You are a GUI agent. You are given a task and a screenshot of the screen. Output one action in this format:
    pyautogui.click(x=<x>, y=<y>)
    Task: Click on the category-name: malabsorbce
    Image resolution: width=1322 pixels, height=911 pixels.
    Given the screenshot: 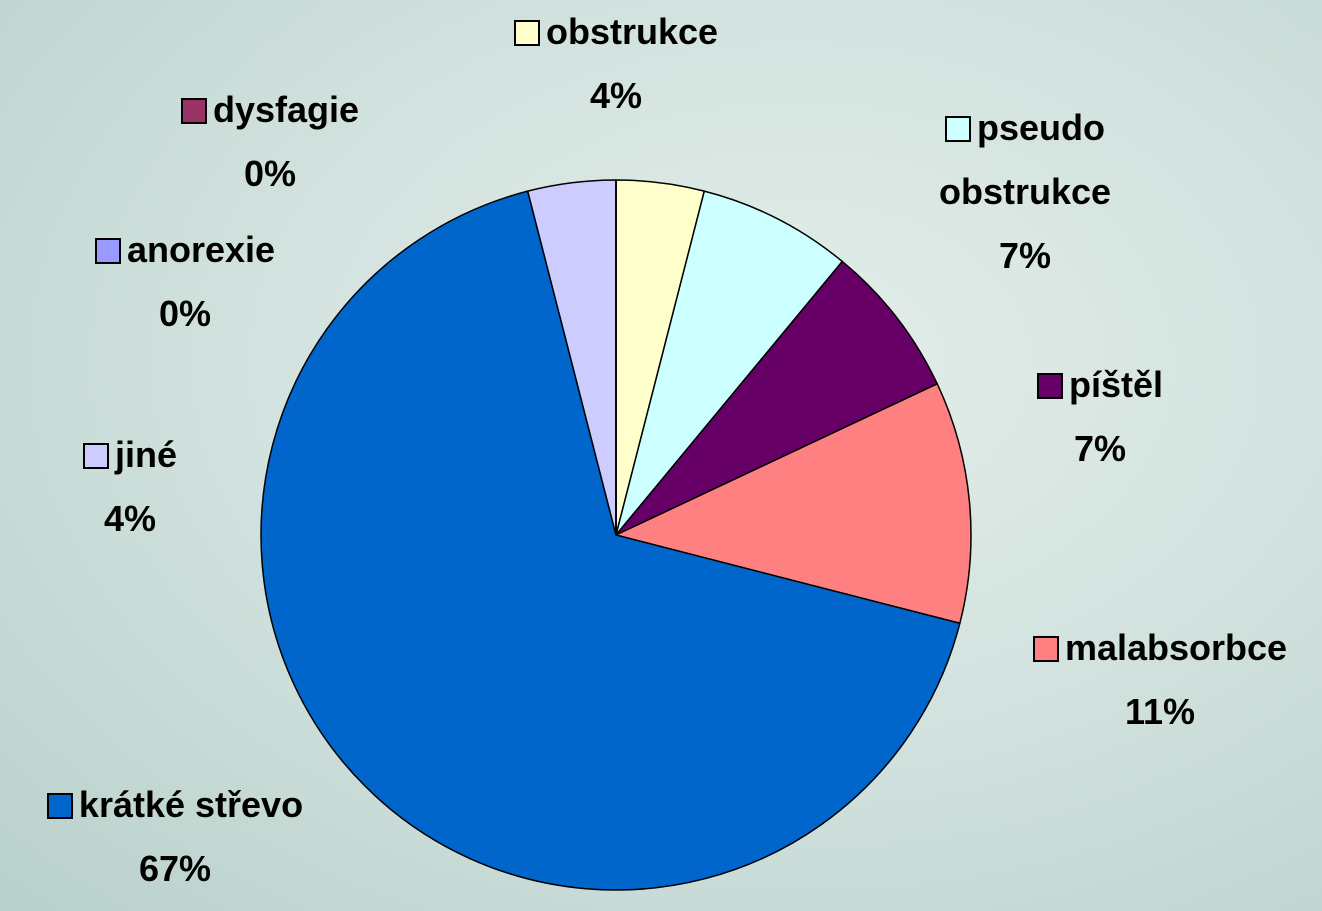 What is the action you would take?
    pyautogui.click(x=1176, y=647)
    